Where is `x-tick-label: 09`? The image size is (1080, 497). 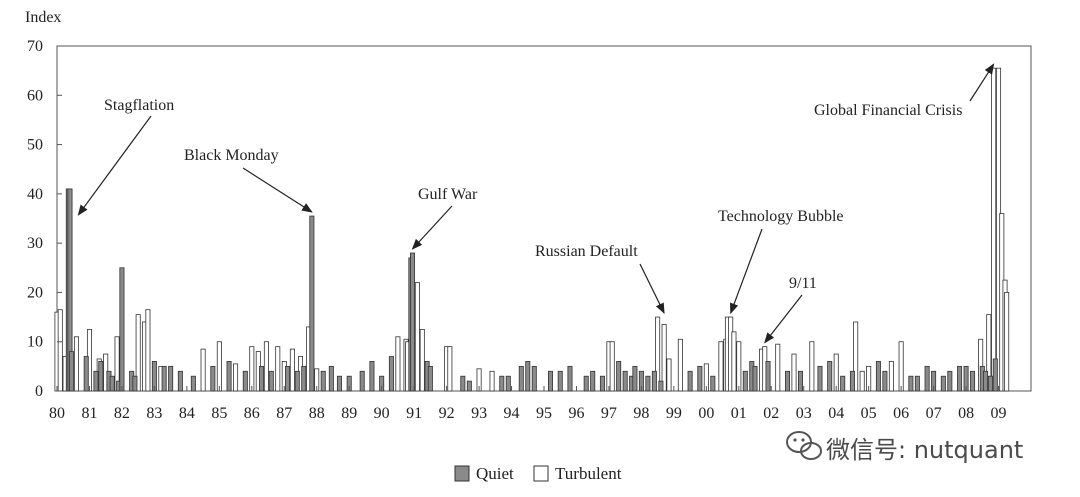
x-tick-label: 09 is located at coordinates (999, 413).